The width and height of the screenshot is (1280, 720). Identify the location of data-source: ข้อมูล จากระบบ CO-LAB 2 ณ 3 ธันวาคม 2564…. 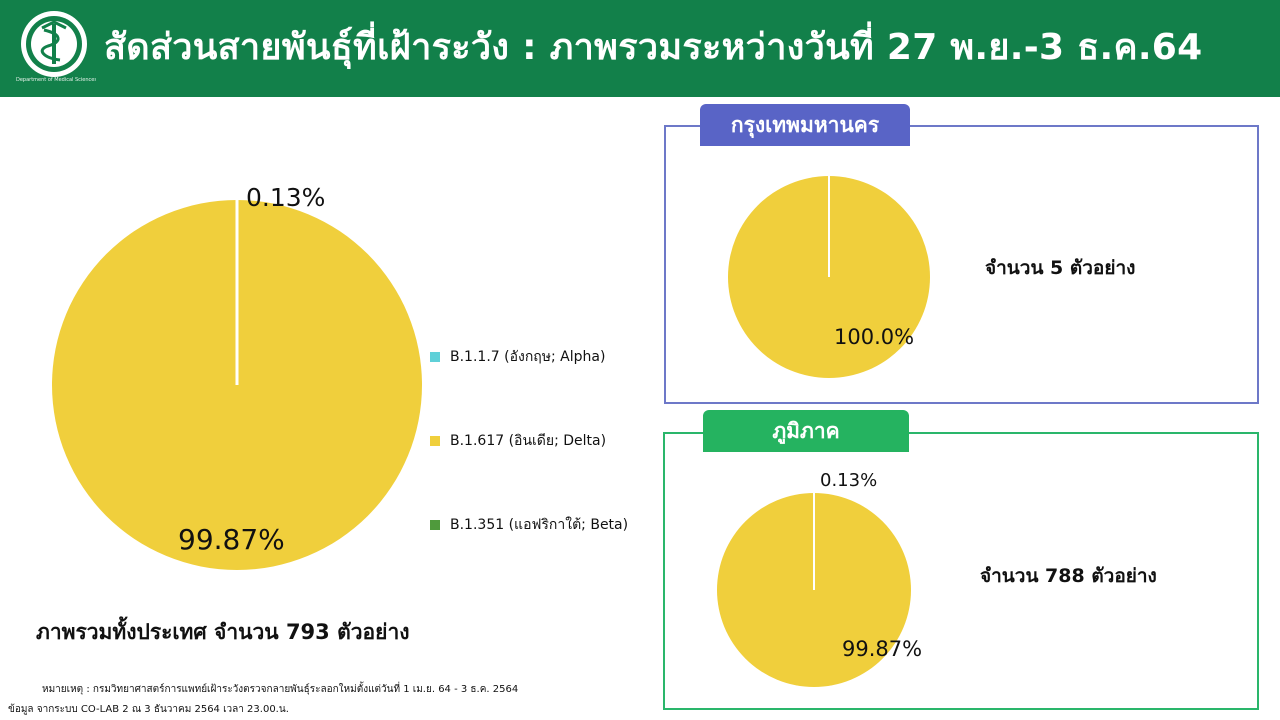
(148, 709).